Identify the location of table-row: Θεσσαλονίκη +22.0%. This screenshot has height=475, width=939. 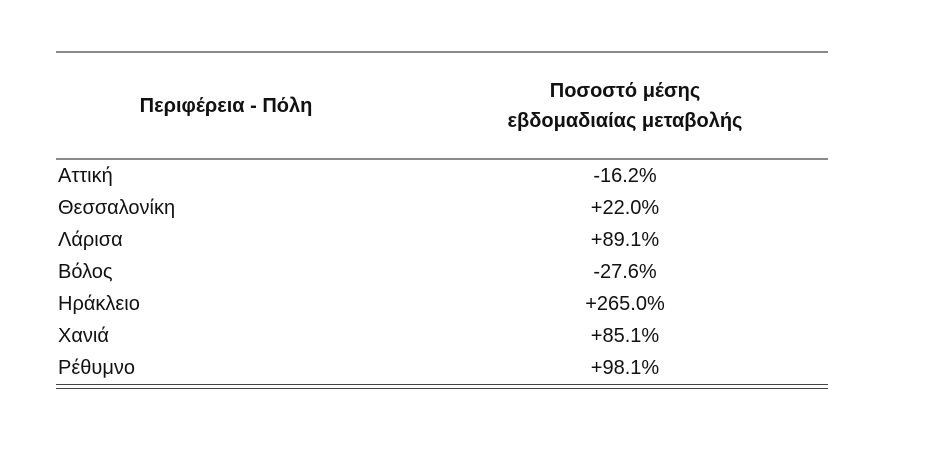
(442, 208).